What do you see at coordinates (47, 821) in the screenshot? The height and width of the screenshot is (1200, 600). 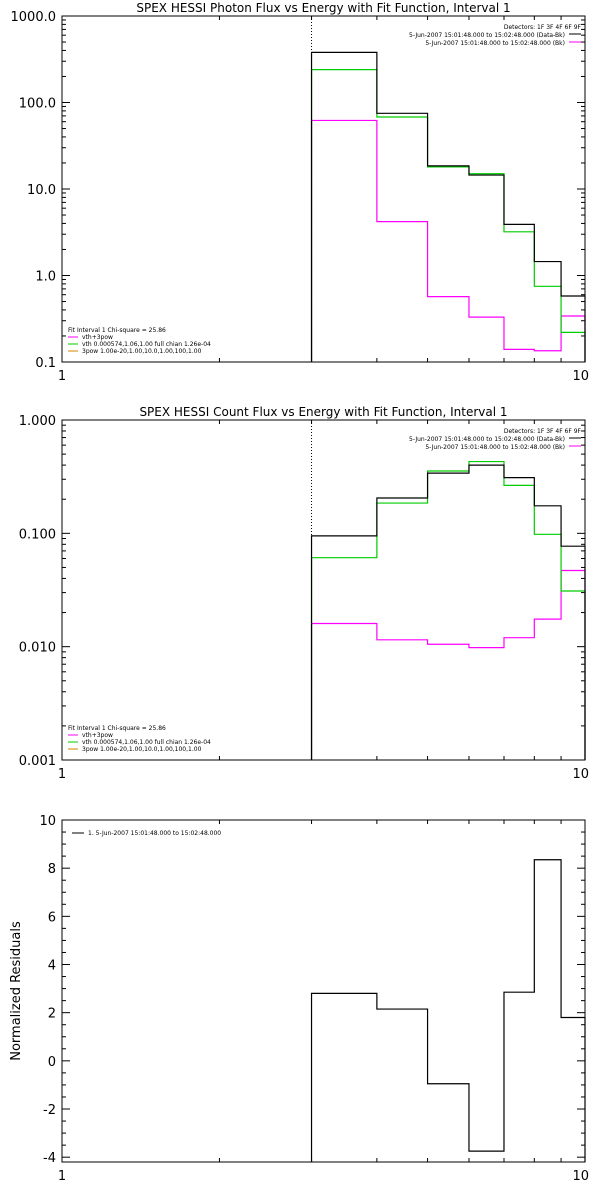 I see `y-tick-label: 10` at bounding box center [47, 821].